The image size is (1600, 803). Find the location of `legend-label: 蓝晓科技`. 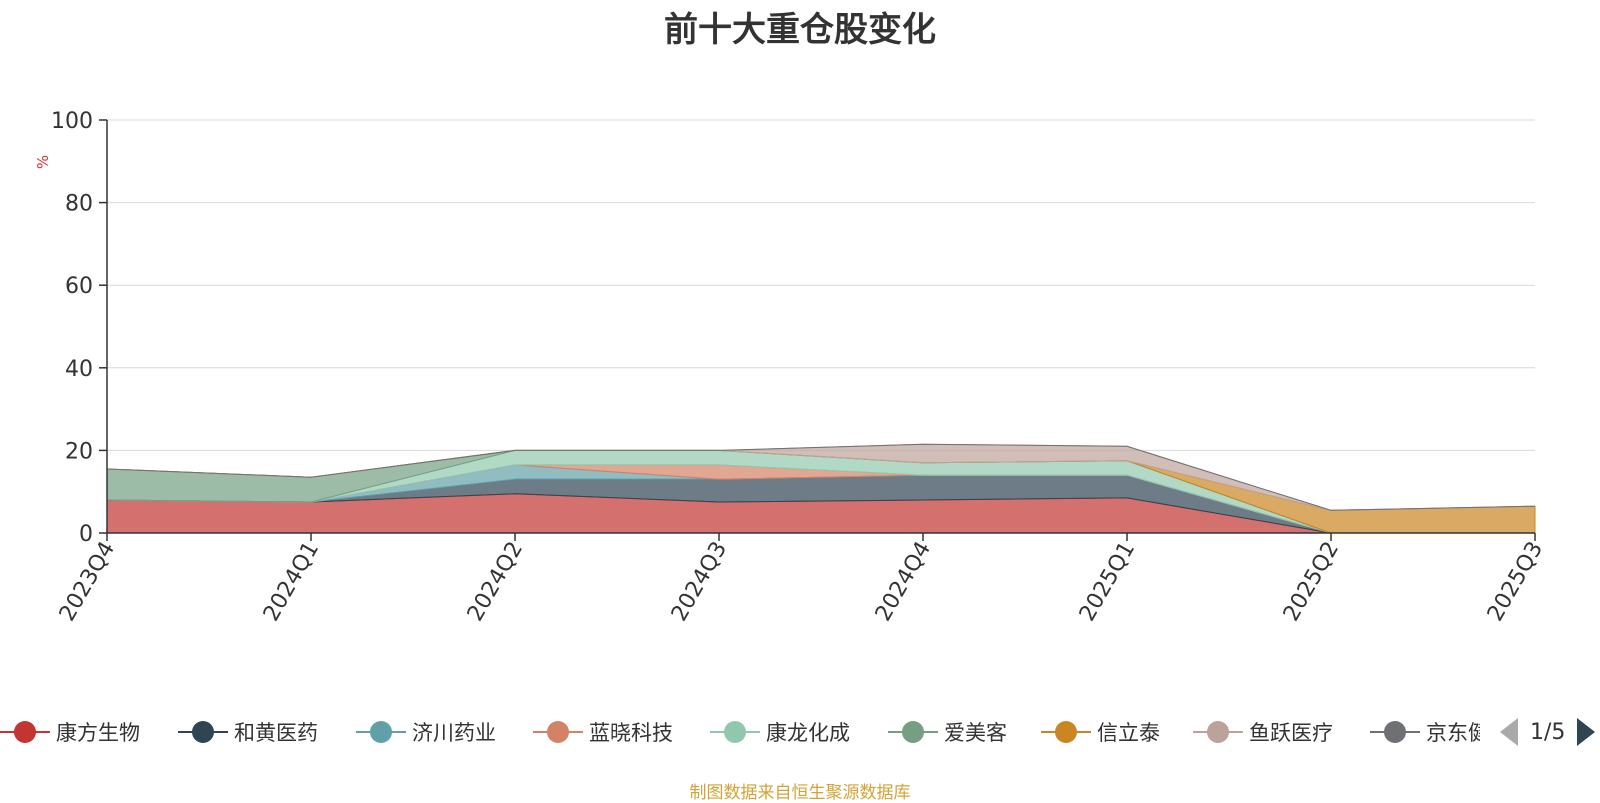

legend-label: 蓝晓科技 is located at coordinates (631, 733).